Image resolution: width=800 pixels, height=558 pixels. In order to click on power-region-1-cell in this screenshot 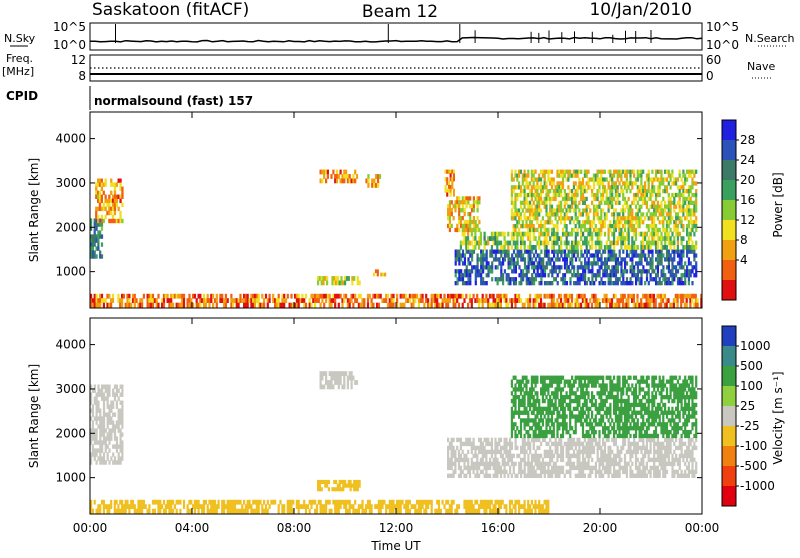, I will do `click(120, 213)`.